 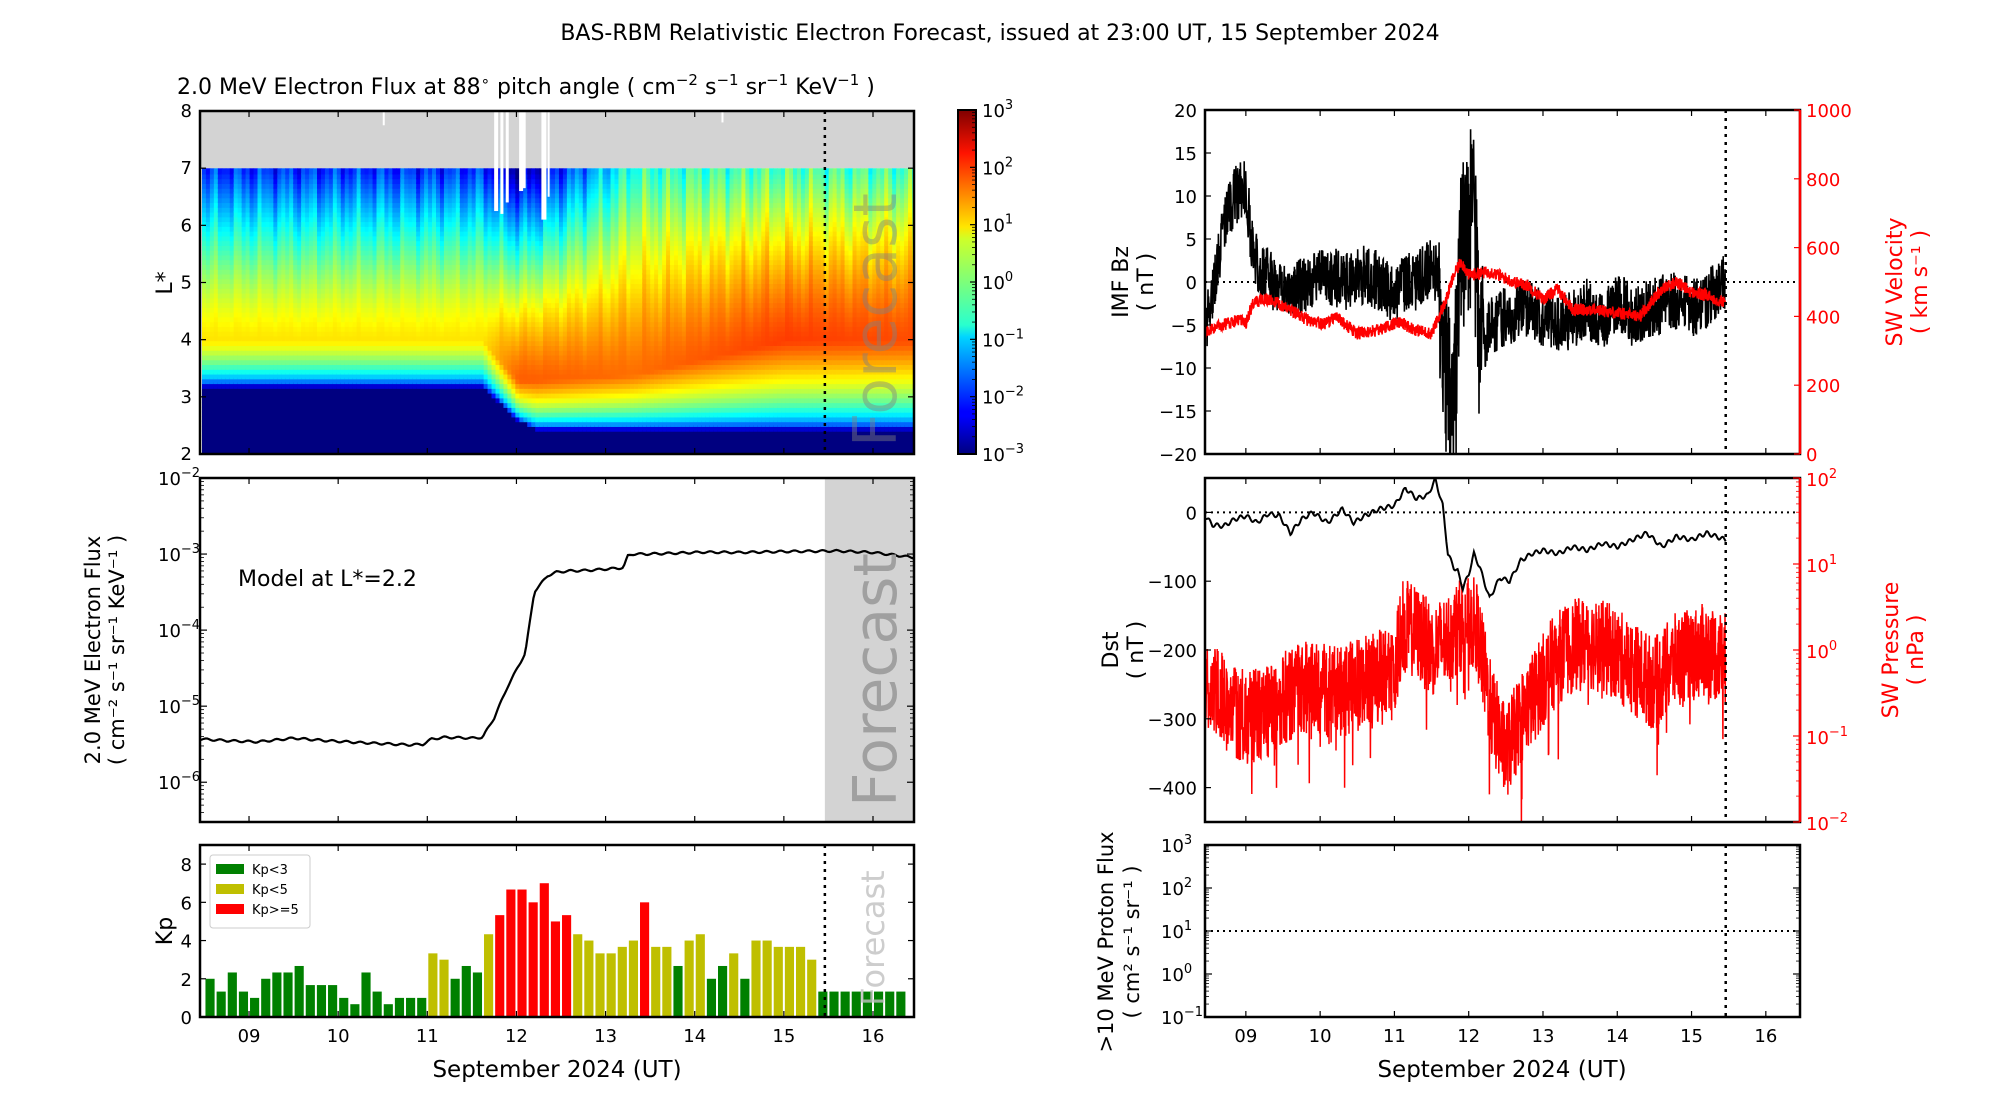 I want to click on electron-flux-heatmap, so click(x=557, y=282).